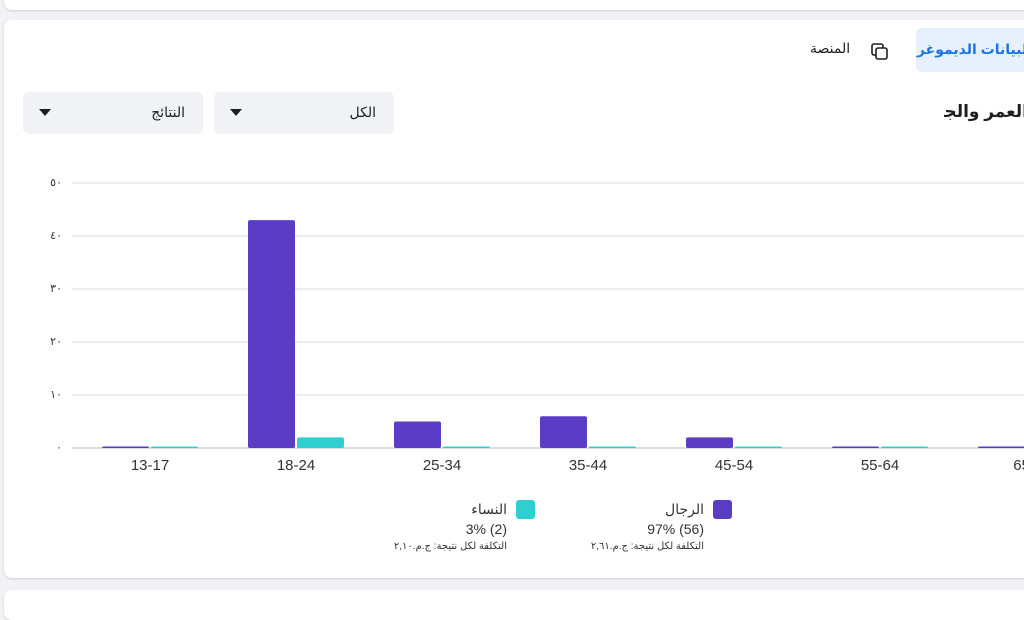 This screenshot has width=1024, height=620. Describe the element at coordinates (56, 183) in the screenshot. I see `y-tick-label: ٥٠` at that location.